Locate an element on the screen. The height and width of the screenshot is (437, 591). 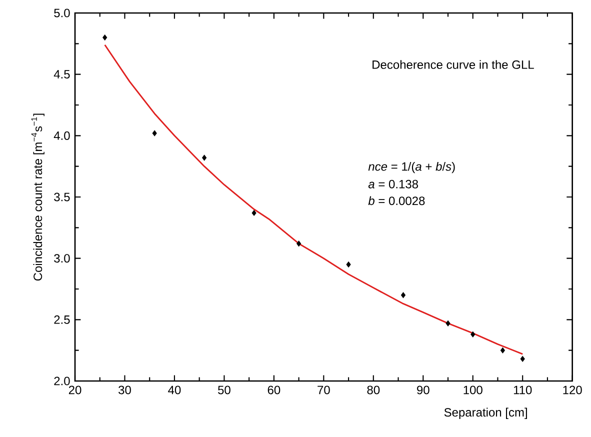
annotation: nce = 1/(a + b/s) is located at coordinates (411, 168).